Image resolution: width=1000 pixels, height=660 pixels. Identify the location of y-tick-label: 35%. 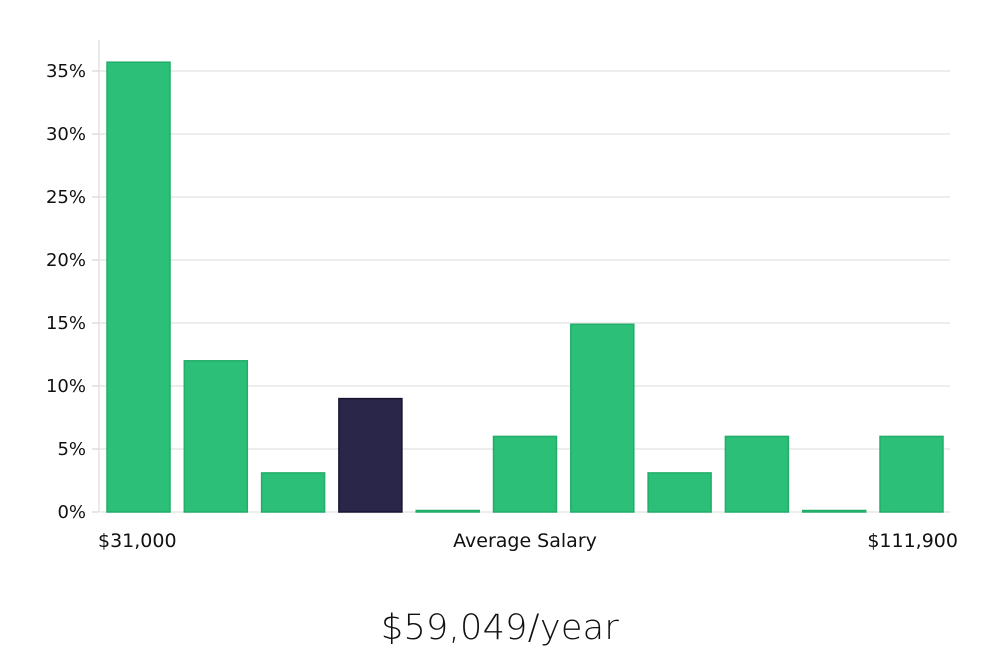
(66, 71).